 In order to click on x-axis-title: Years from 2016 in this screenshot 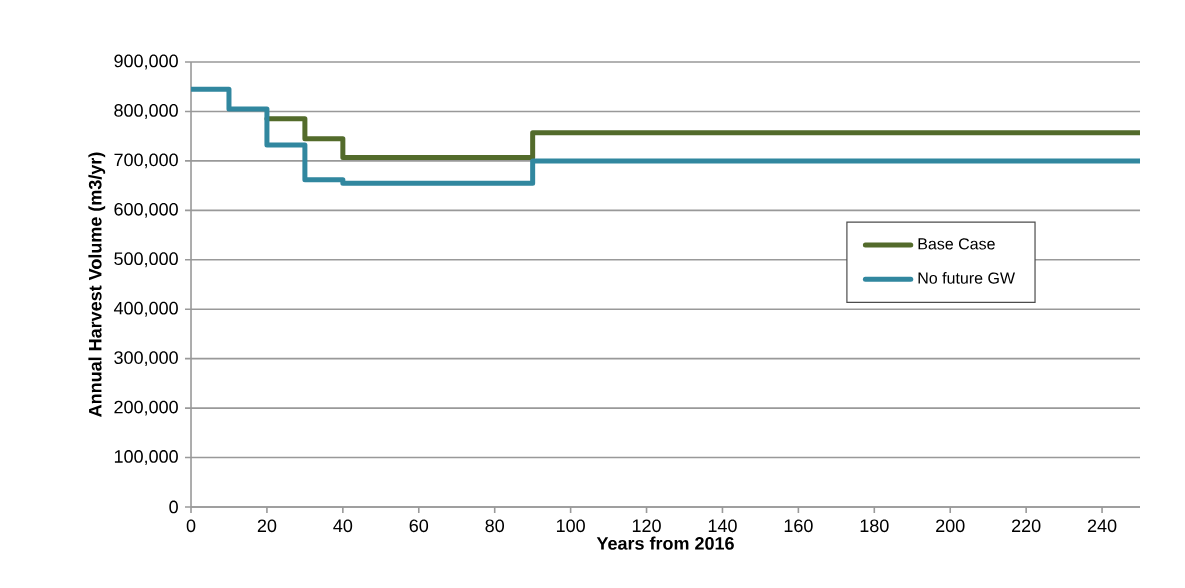, I will do `click(665, 543)`.